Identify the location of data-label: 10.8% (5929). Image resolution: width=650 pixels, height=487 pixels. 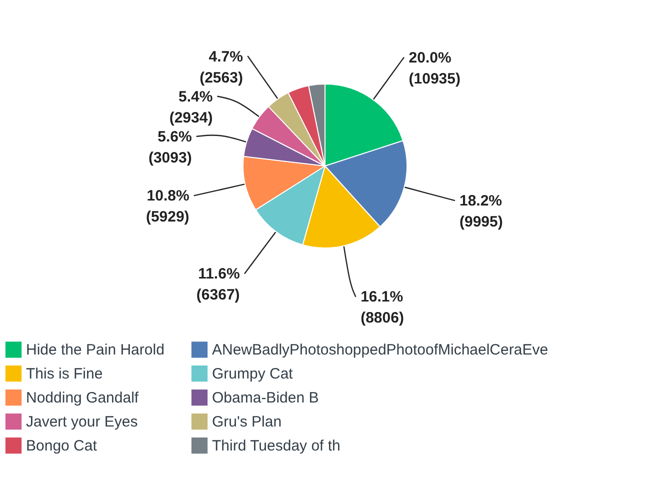
(168, 207).